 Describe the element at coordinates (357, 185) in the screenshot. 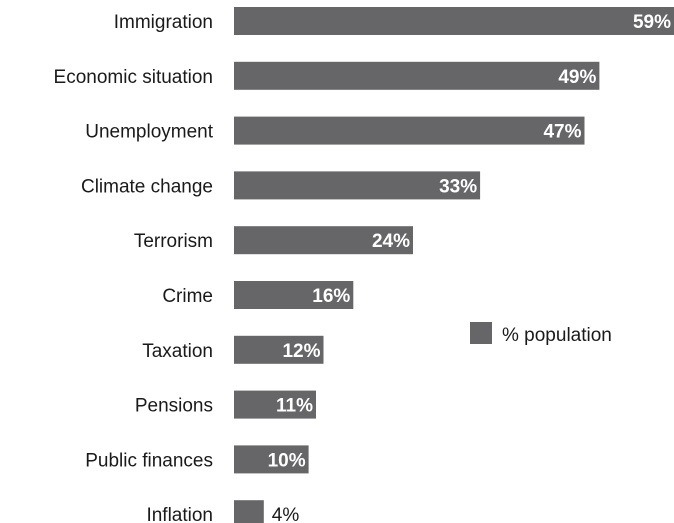

I see `bar-climate-change` at that location.